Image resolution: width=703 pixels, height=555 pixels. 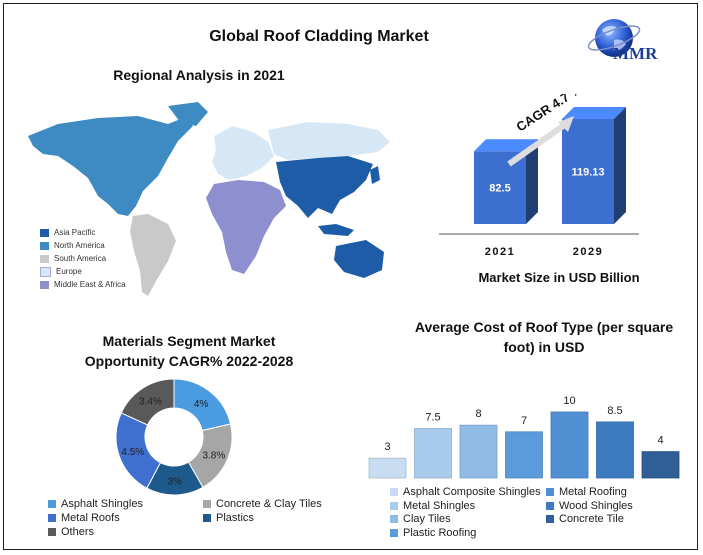 What do you see at coordinates (593, 492) in the screenshot?
I see `legend-label: Metal Roofing` at bounding box center [593, 492].